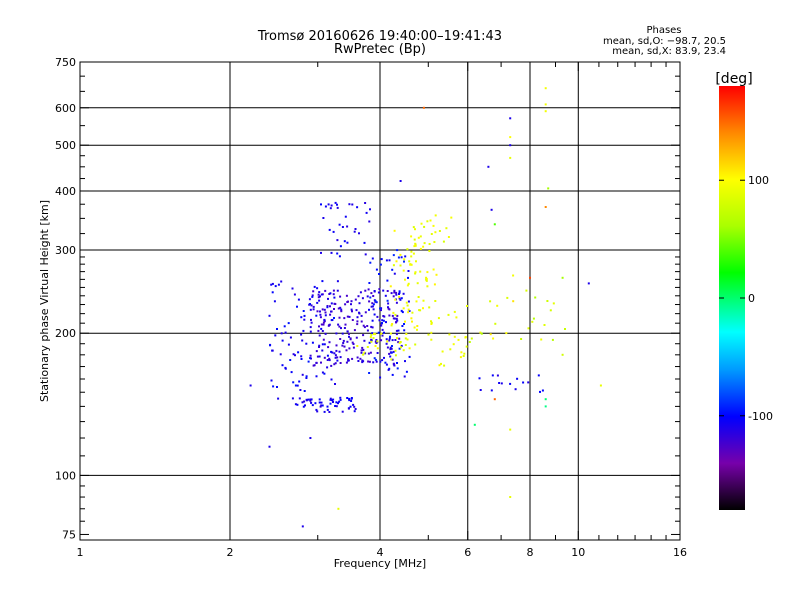  Describe the element at coordinates (379, 36) in the screenshot. I see `chart-title: Tromsø 20160626 19:40:00–19:41:43` at that location.